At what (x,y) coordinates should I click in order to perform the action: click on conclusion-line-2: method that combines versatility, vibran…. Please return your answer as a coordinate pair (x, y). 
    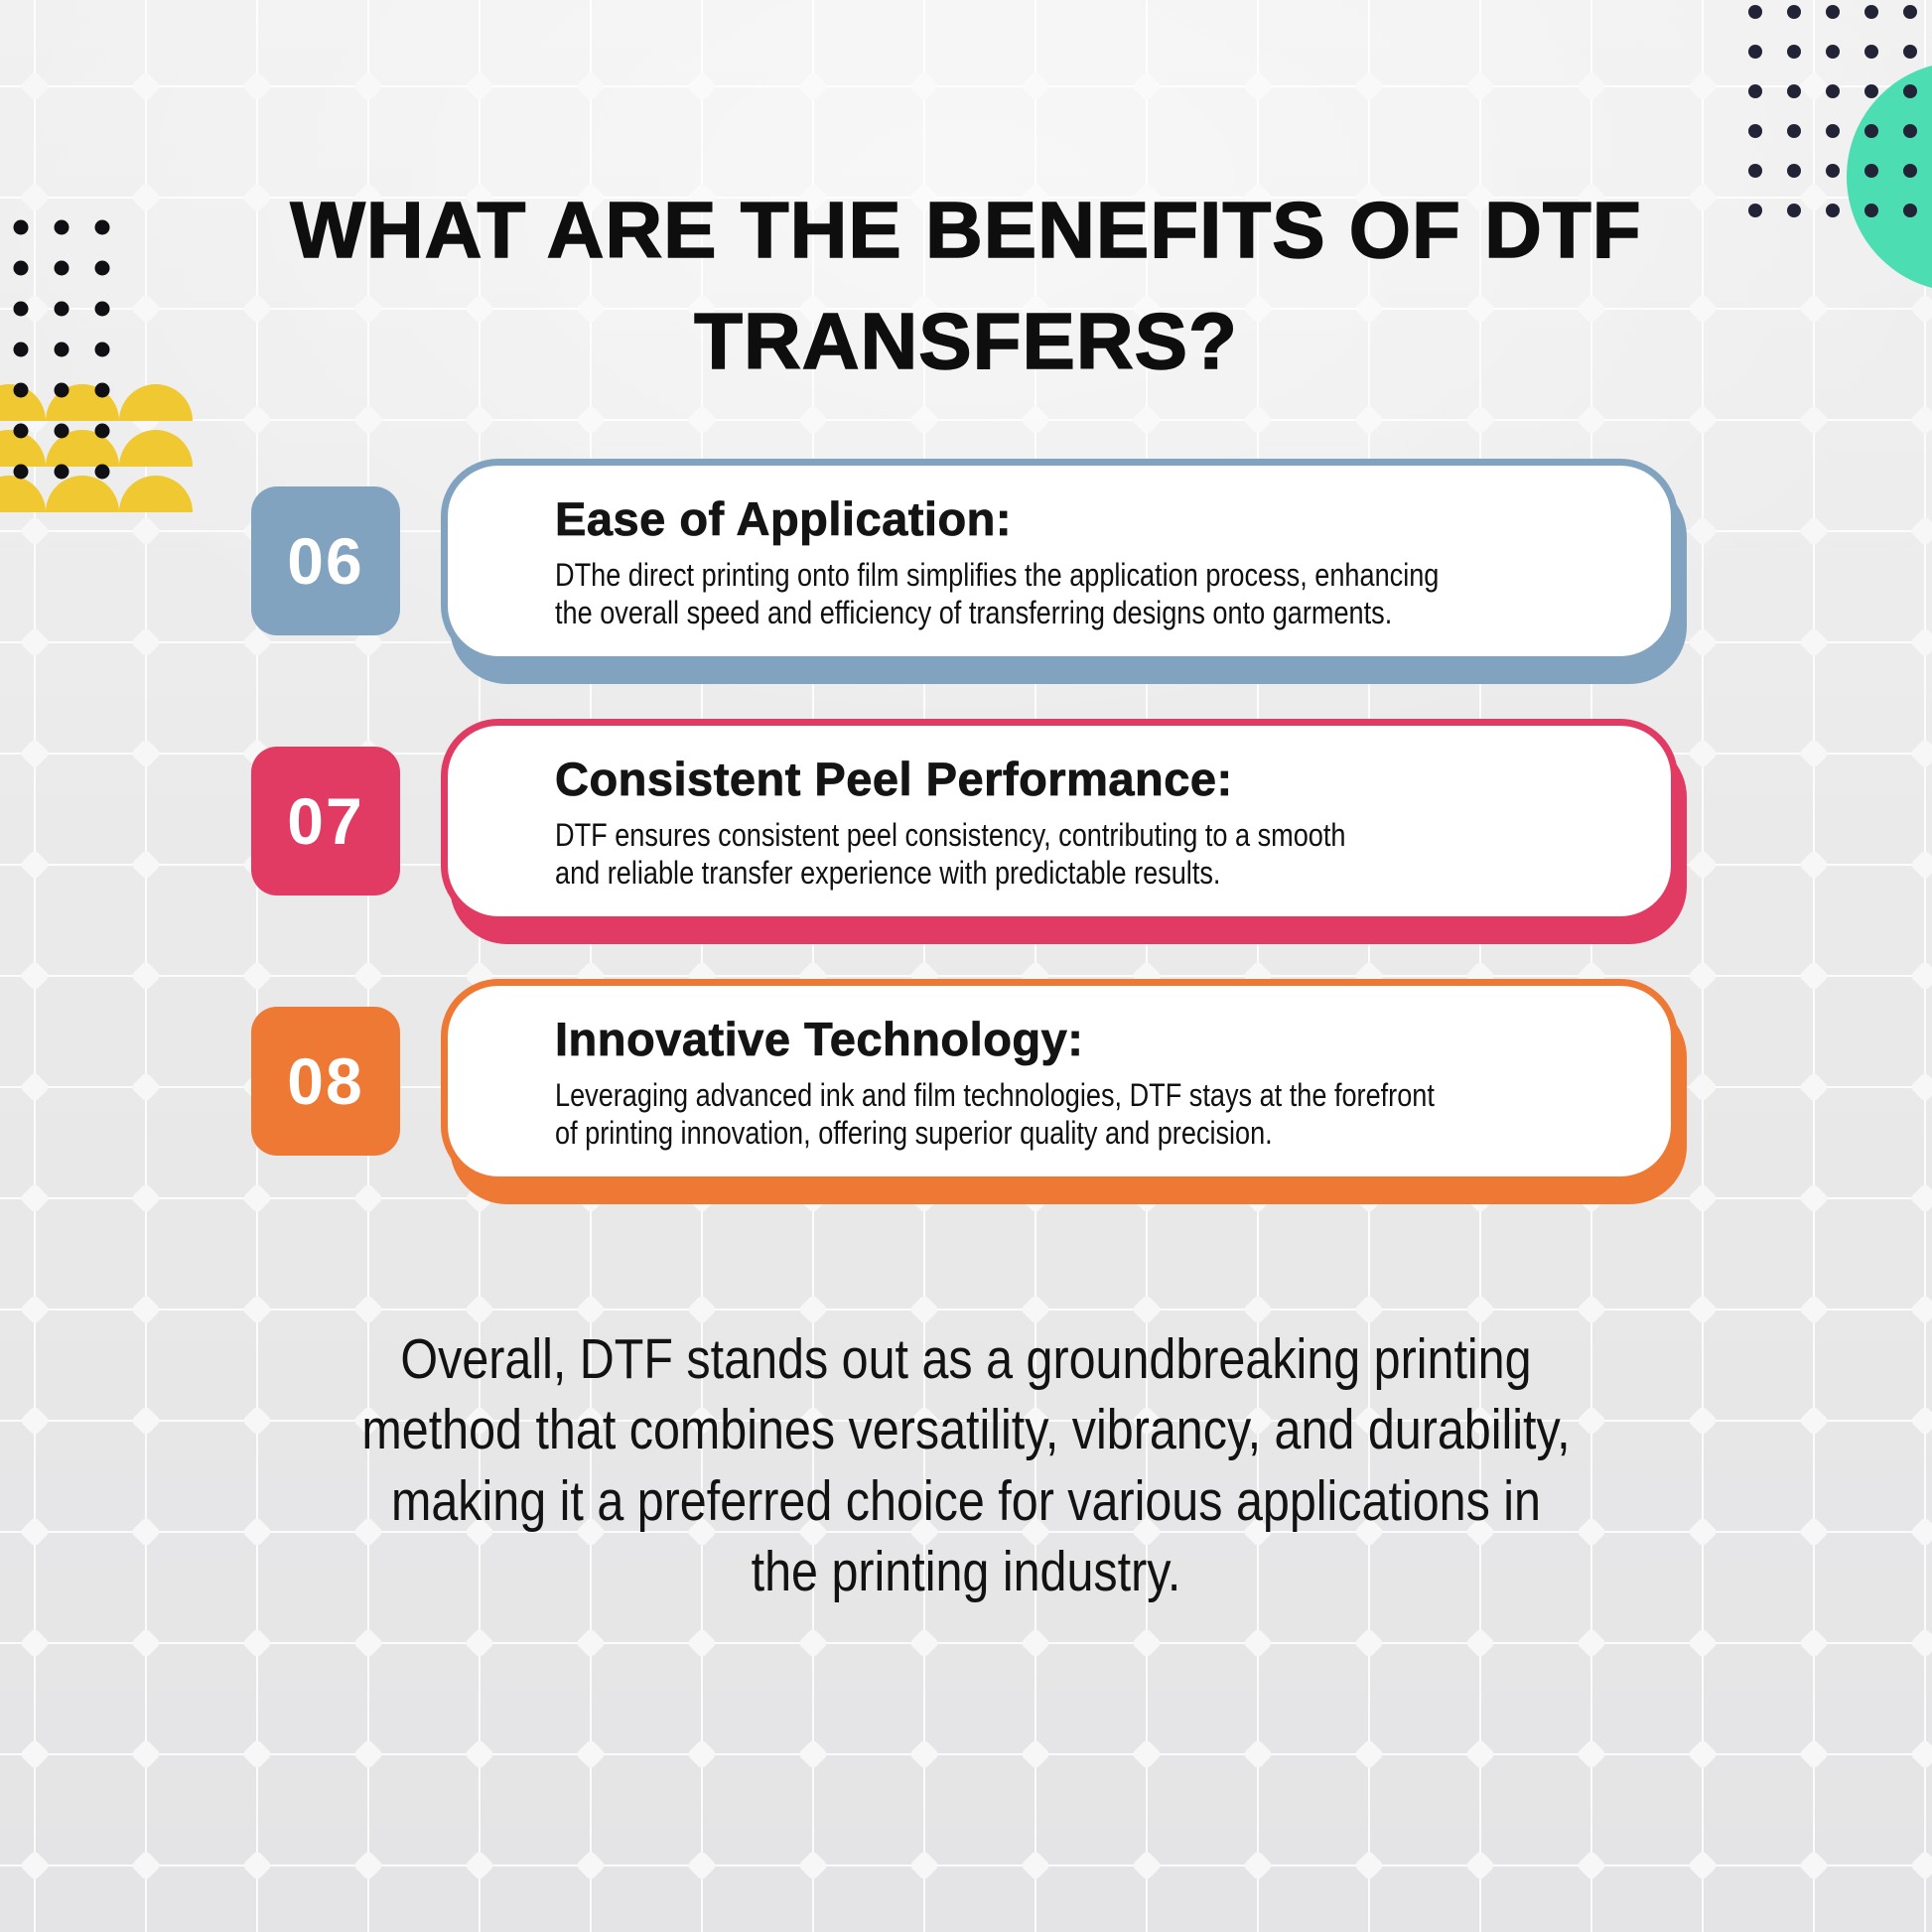
    Looking at the image, I should click on (966, 1430).